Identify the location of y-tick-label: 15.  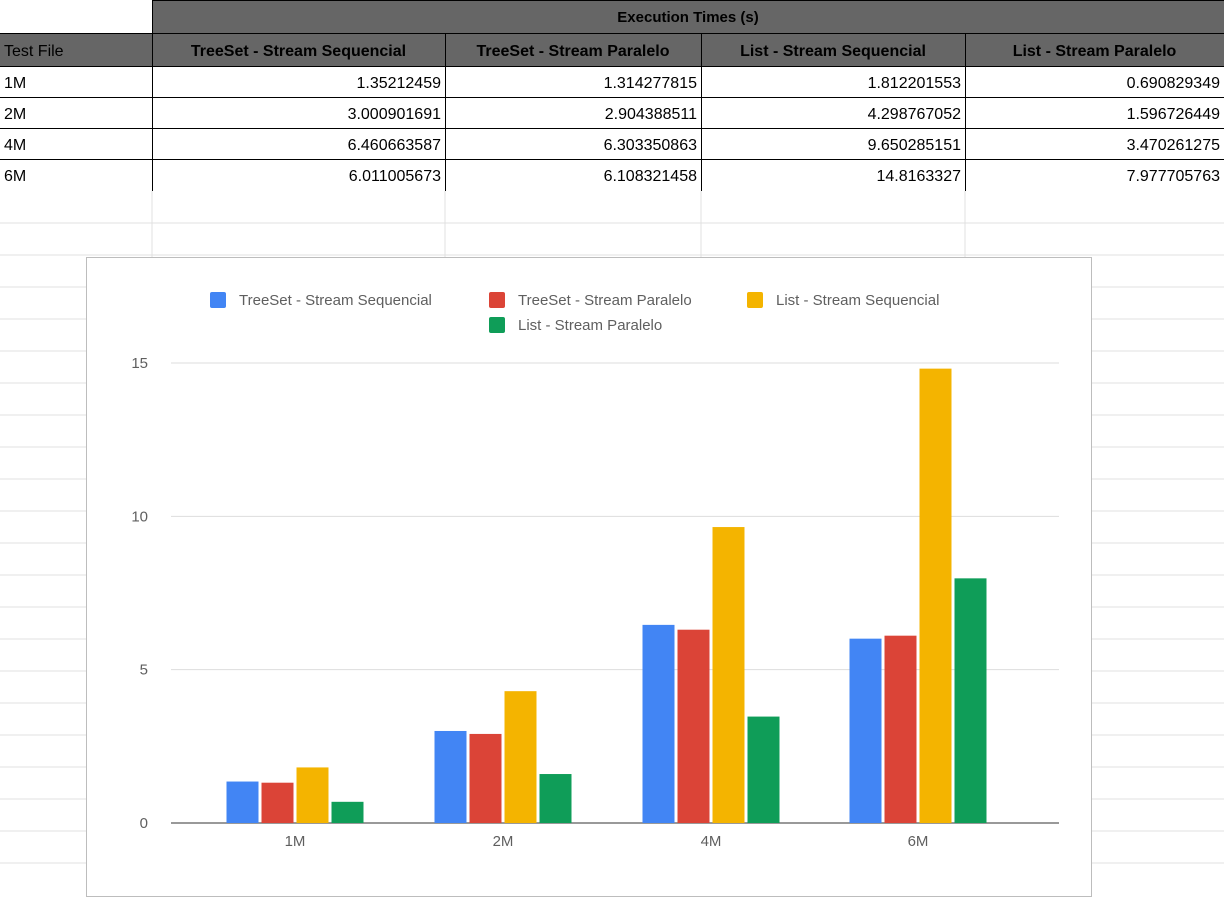
(139, 363).